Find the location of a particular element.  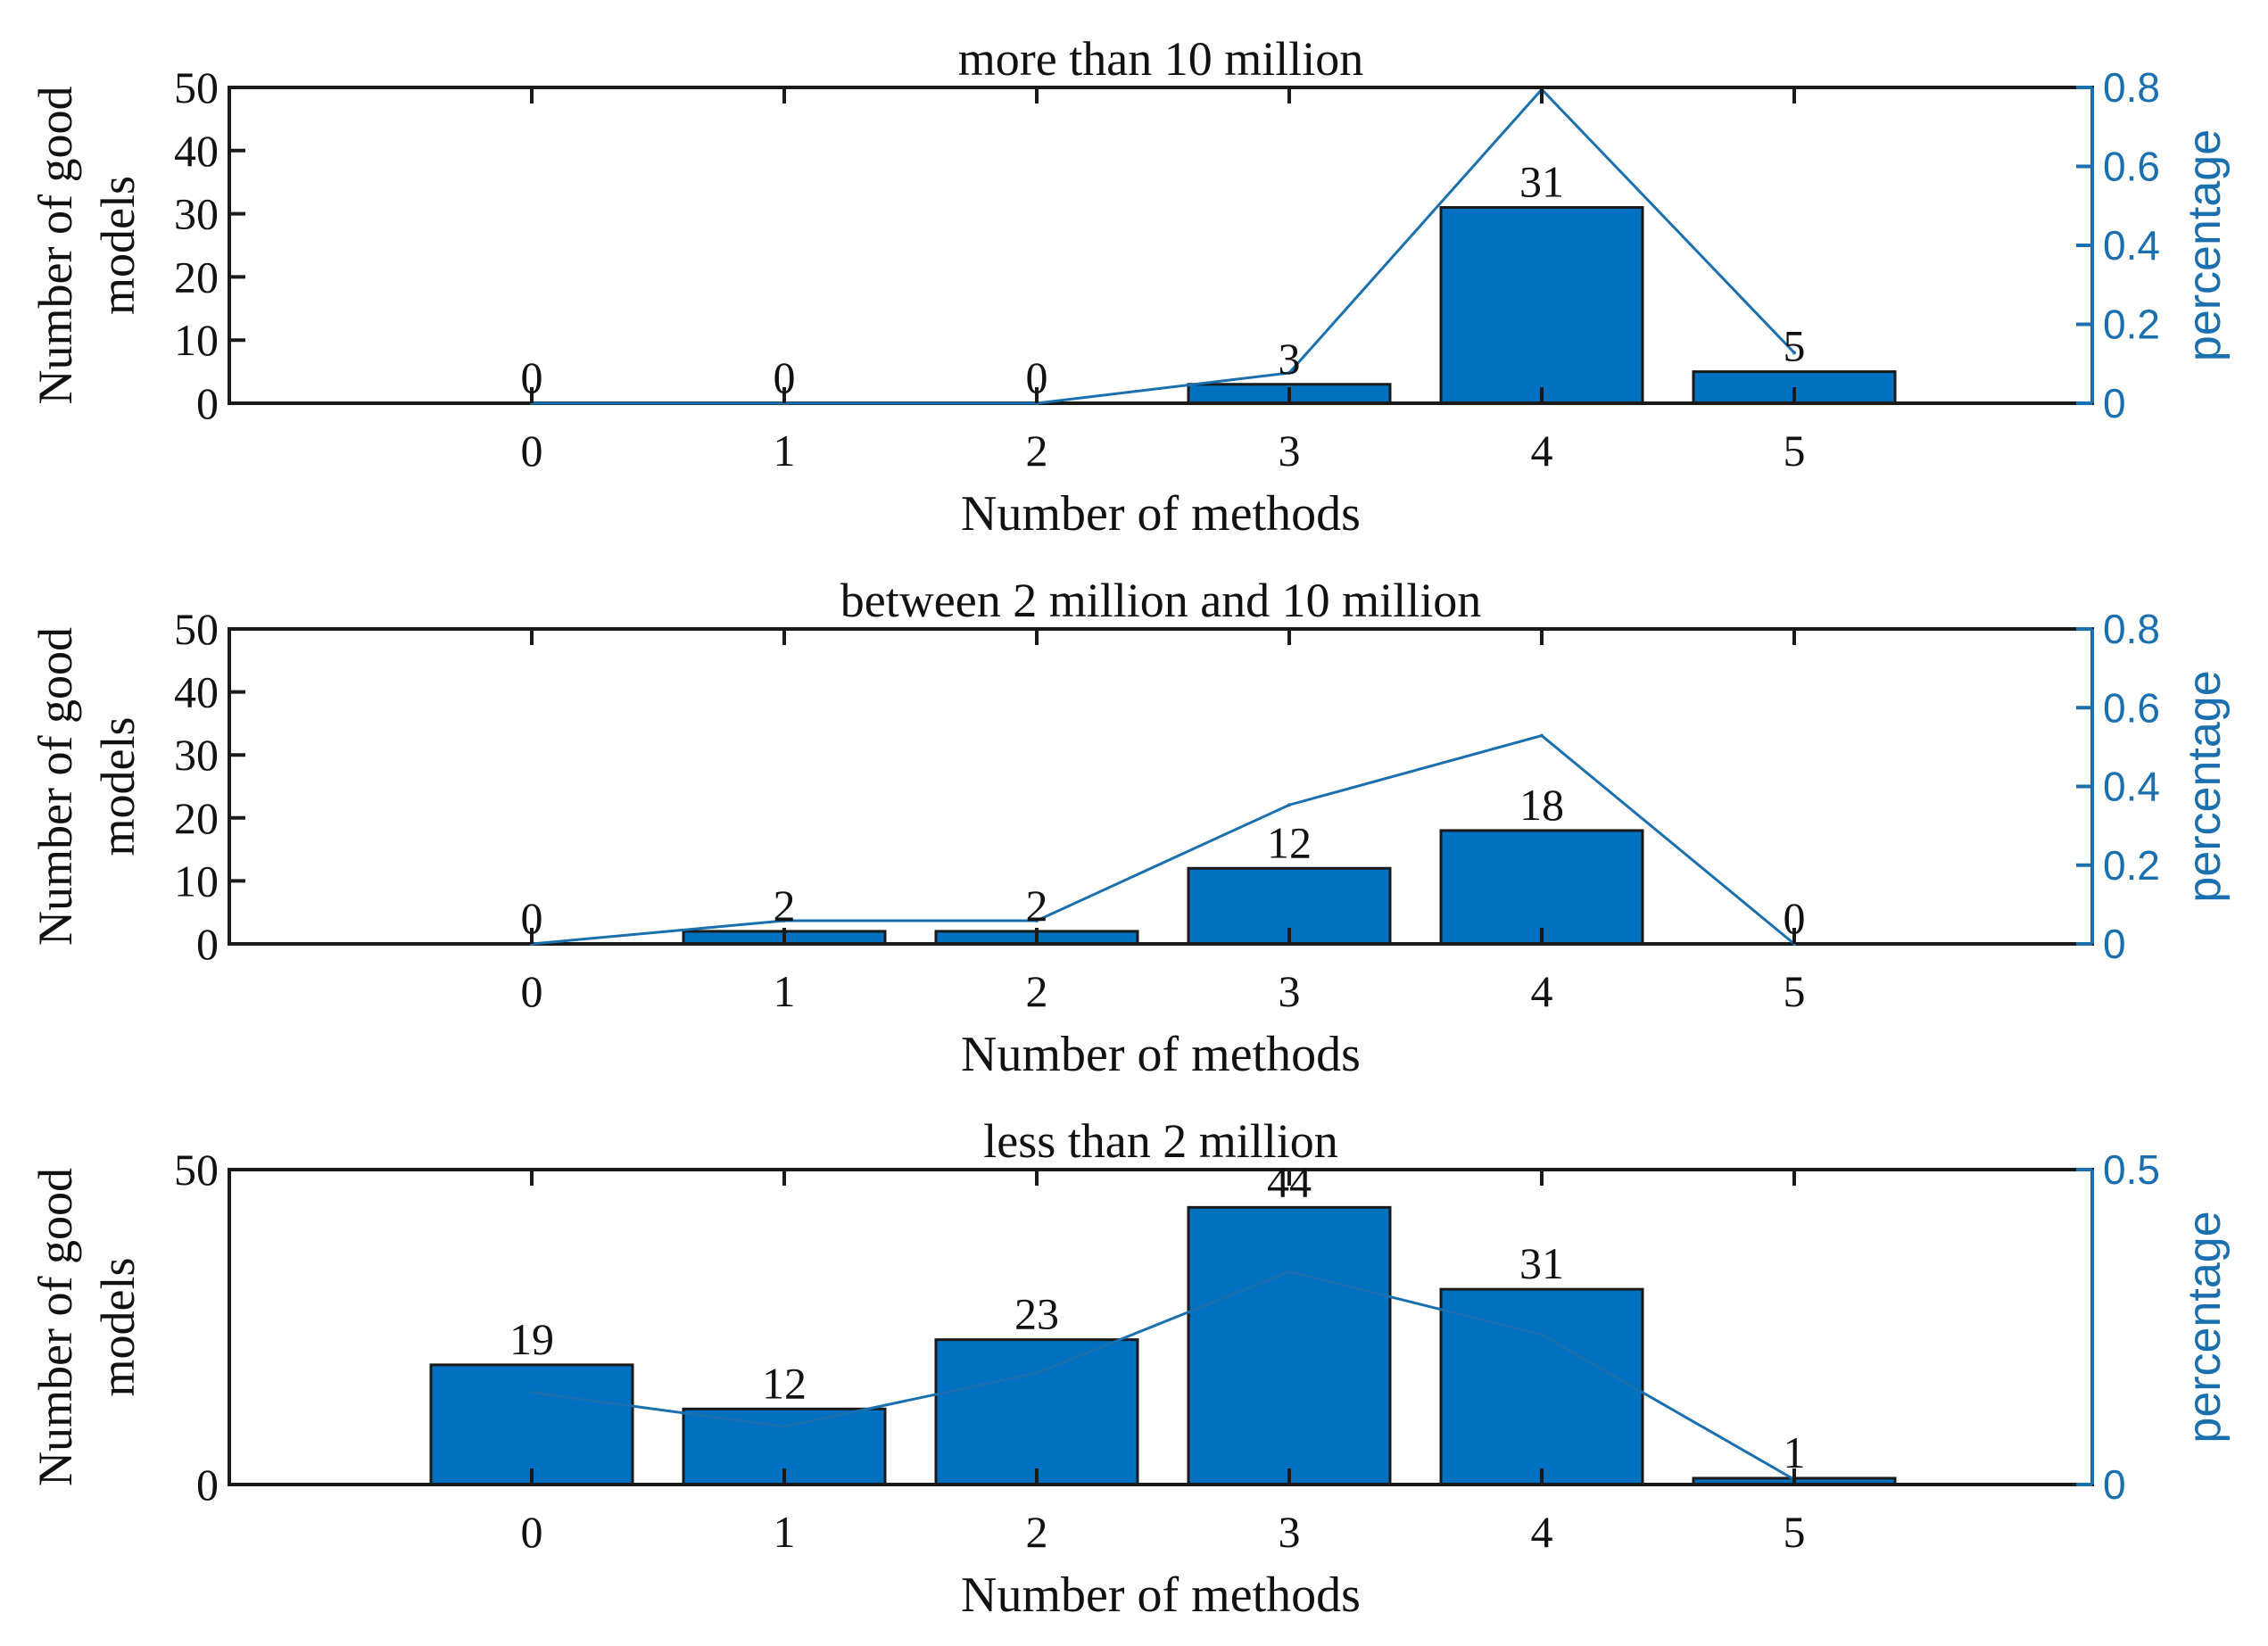

data-label: 19 is located at coordinates (531, 1339).